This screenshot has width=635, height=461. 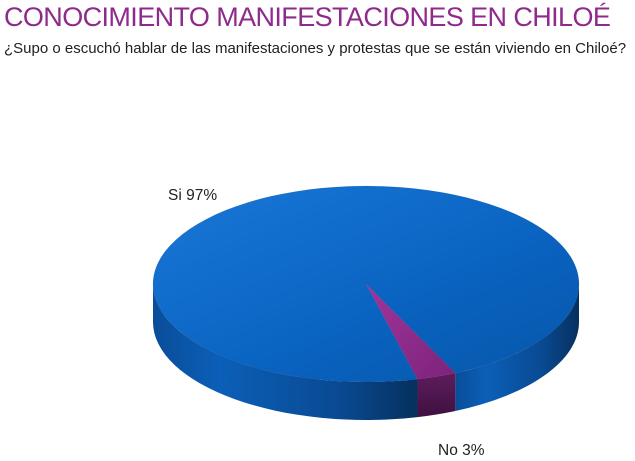 What do you see at coordinates (461, 450) in the screenshot?
I see `slice-label-no: No 3%` at bounding box center [461, 450].